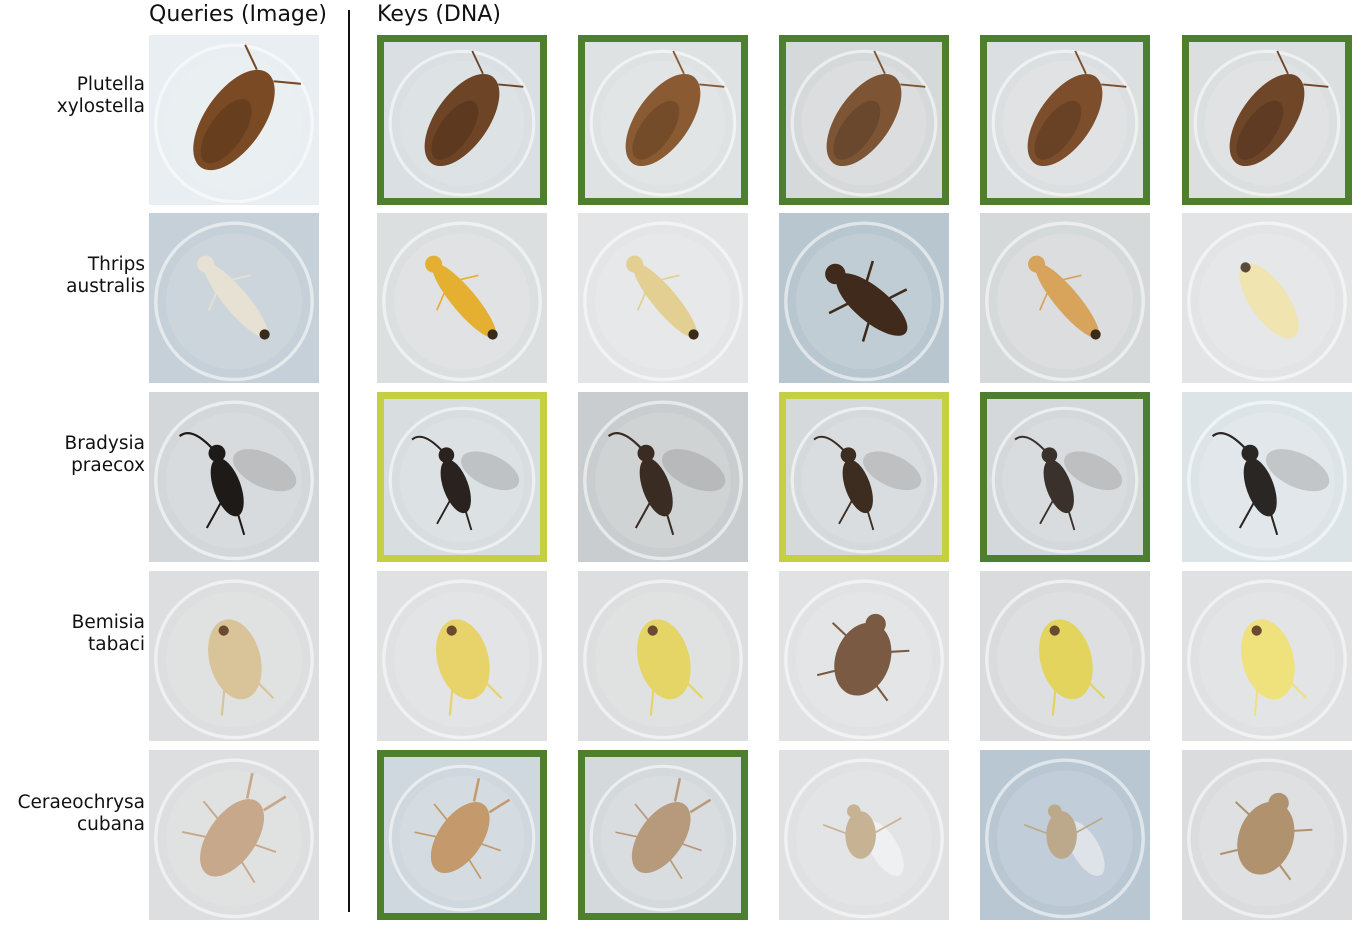 The width and height of the screenshot is (1361, 929). What do you see at coordinates (238, 14) in the screenshot?
I see `queries-column-title: Queries (Image)` at bounding box center [238, 14].